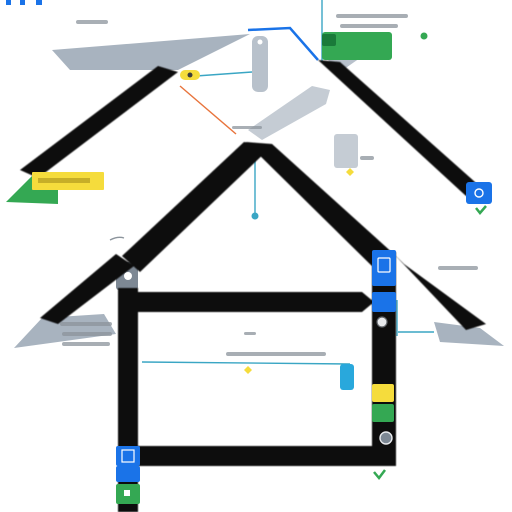  Describe the element at coordinates (151, 52) in the screenshot. I see `upper-left-roof-panel` at that location.